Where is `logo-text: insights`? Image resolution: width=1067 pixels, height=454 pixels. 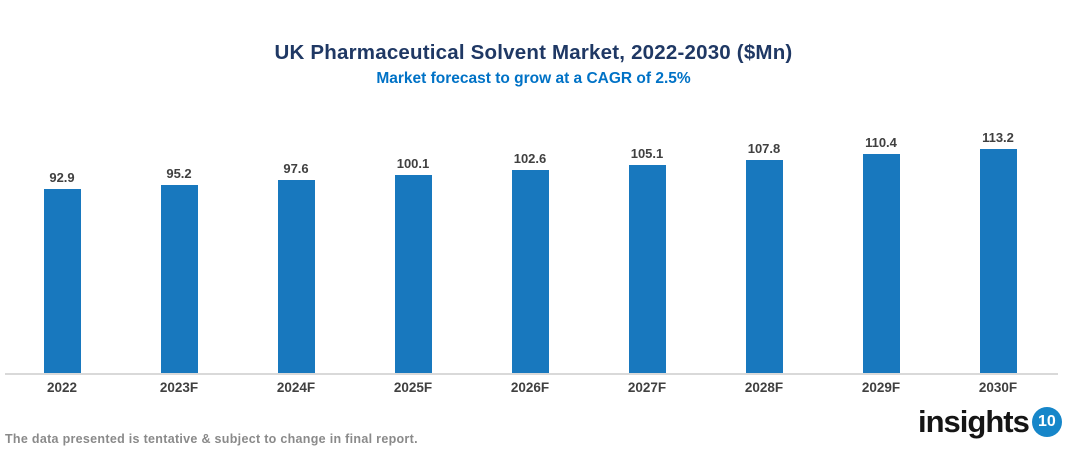 logo-text: insights is located at coordinates (974, 421).